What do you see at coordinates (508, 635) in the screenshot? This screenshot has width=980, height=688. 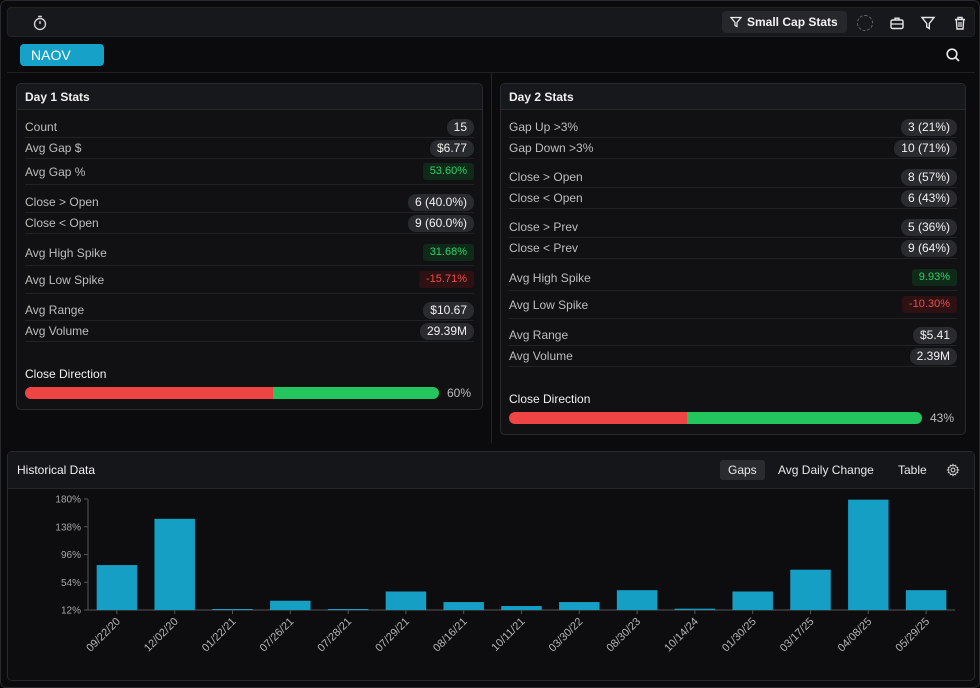 I see `x-tick-label: 10/11/21` at bounding box center [508, 635].